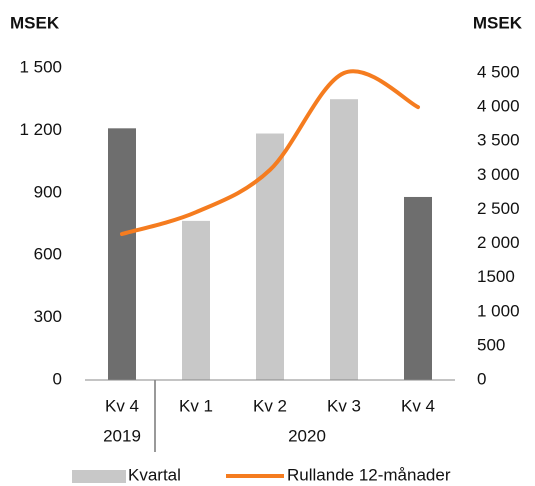 The height and width of the screenshot is (486, 535). Describe the element at coordinates (481, 378) in the screenshot. I see `y2-tick-label: 0` at that location.